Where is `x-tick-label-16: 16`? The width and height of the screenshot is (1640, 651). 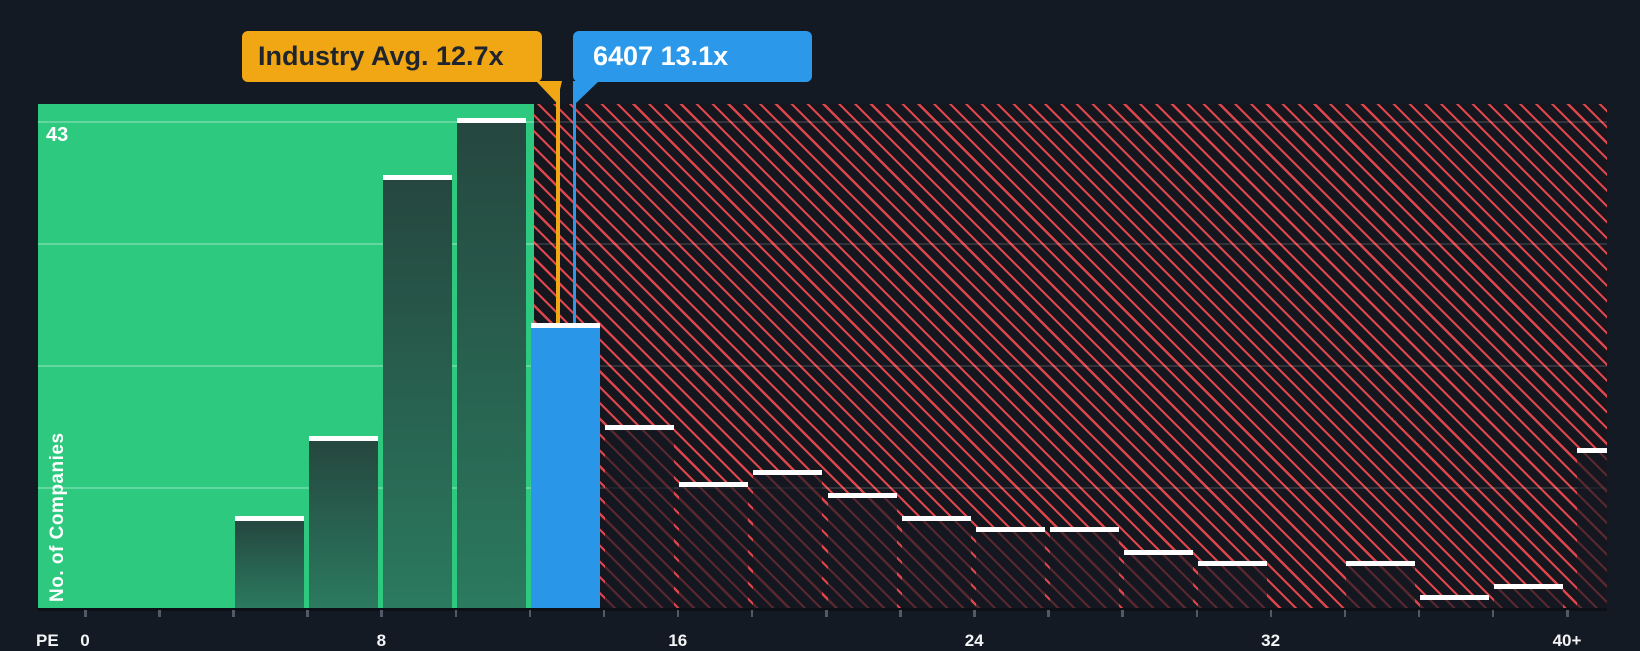
x-tick-label-16: 16 is located at coordinates (678, 640).